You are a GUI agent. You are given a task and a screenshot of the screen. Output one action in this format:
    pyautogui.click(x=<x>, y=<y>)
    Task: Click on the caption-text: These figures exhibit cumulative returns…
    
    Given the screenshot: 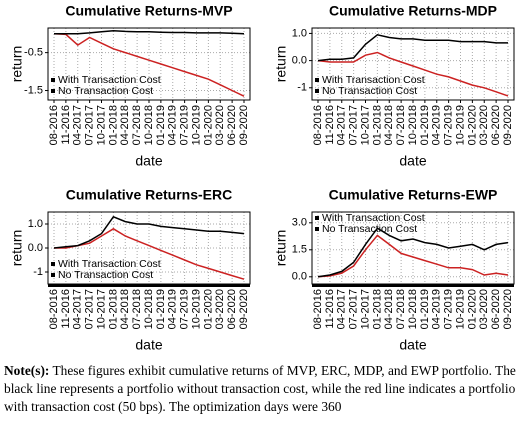 What is the action you would take?
    pyautogui.click(x=260, y=388)
    